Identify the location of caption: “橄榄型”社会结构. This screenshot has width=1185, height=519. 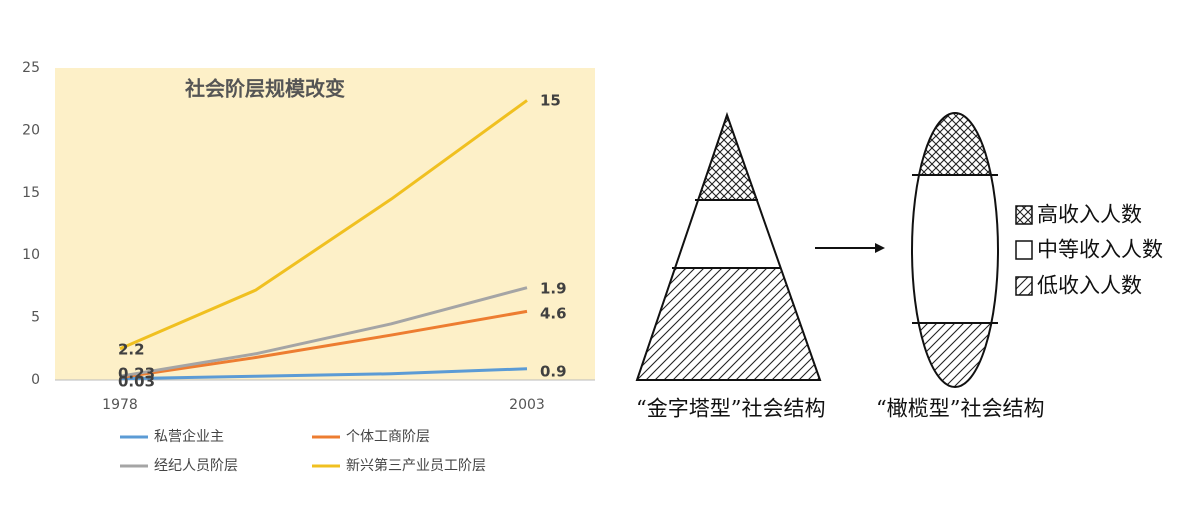
(960, 409).